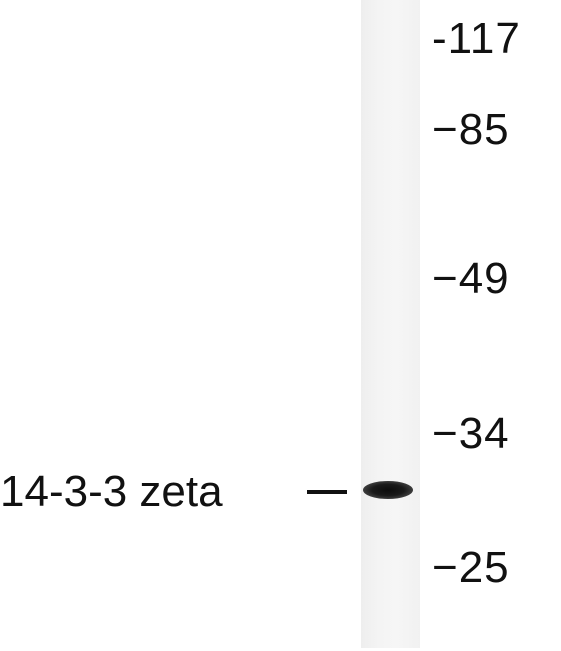  What do you see at coordinates (388, 490) in the screenshot?
I see `protein-band` at bounding box center [388, 490].